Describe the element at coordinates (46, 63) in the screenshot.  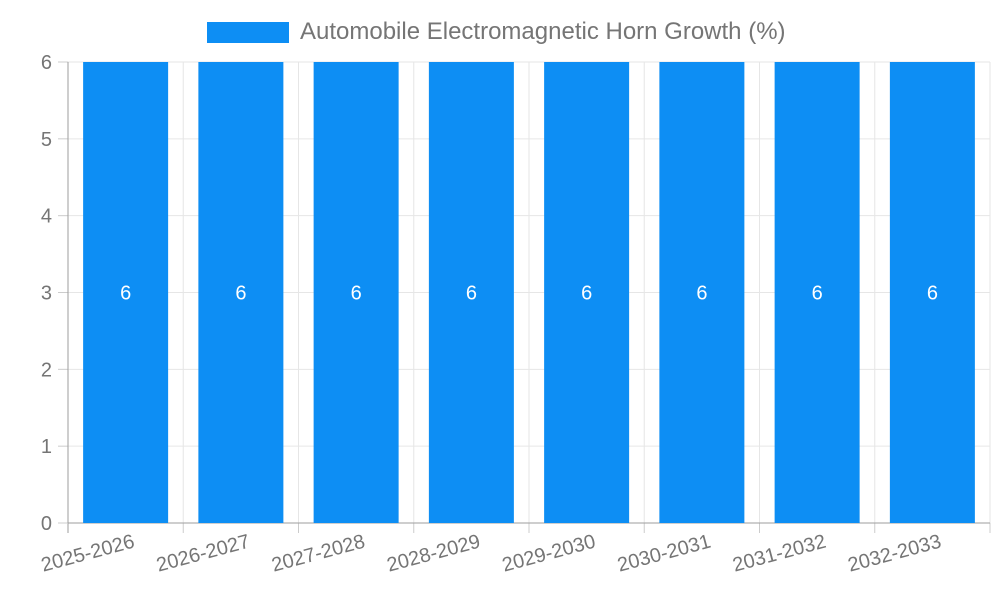
I see `y-tick-label: 6` at that location.